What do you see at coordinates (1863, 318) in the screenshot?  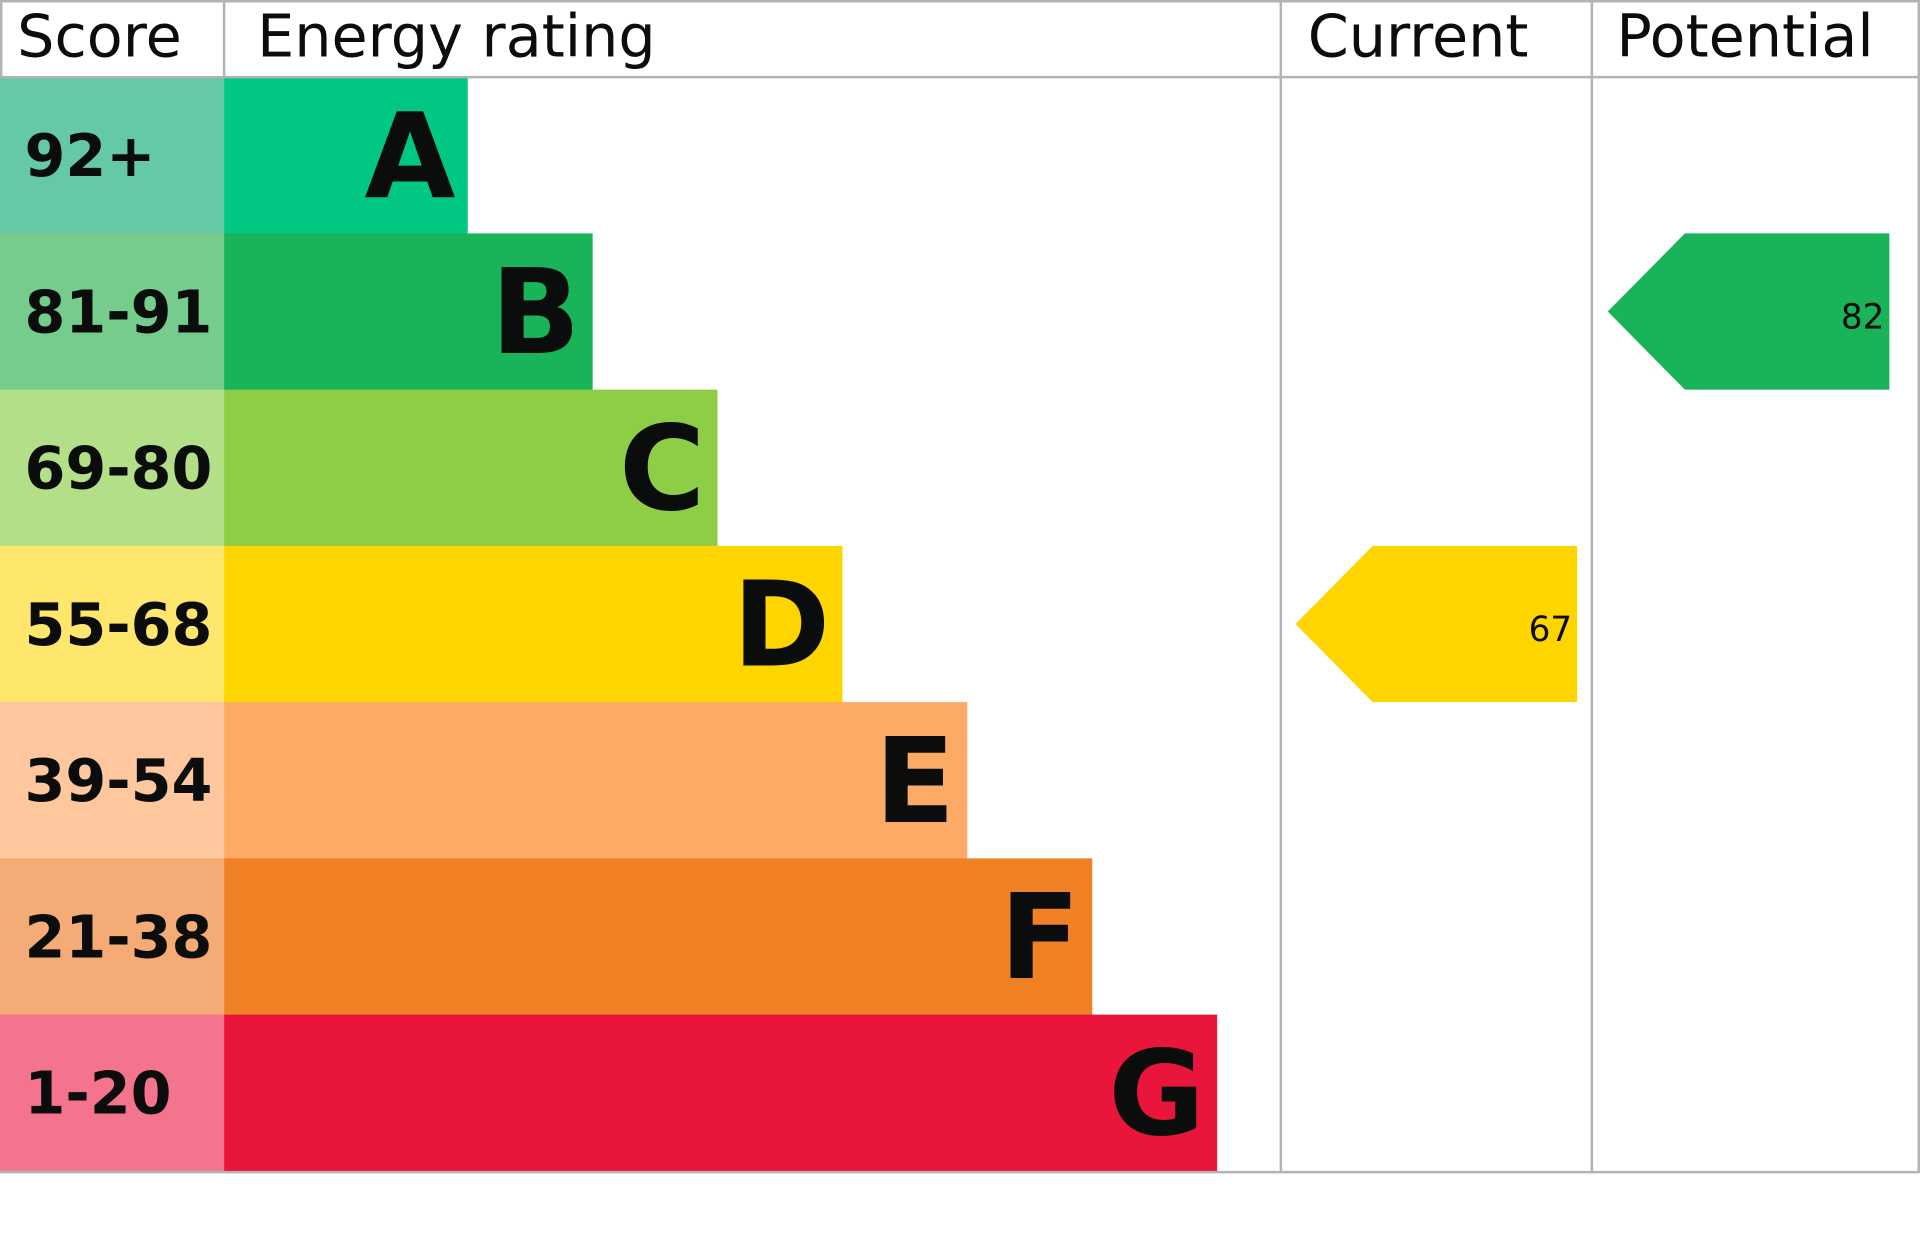 I see `potential-rating-value: 82` at bounding box center [1863, 318].